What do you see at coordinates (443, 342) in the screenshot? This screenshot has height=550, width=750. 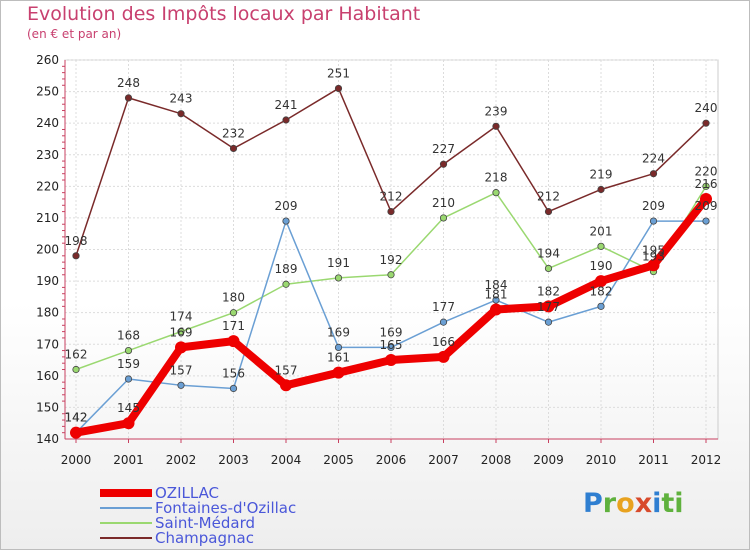 I see `data-label: 166` at bounding box center [443, 342].